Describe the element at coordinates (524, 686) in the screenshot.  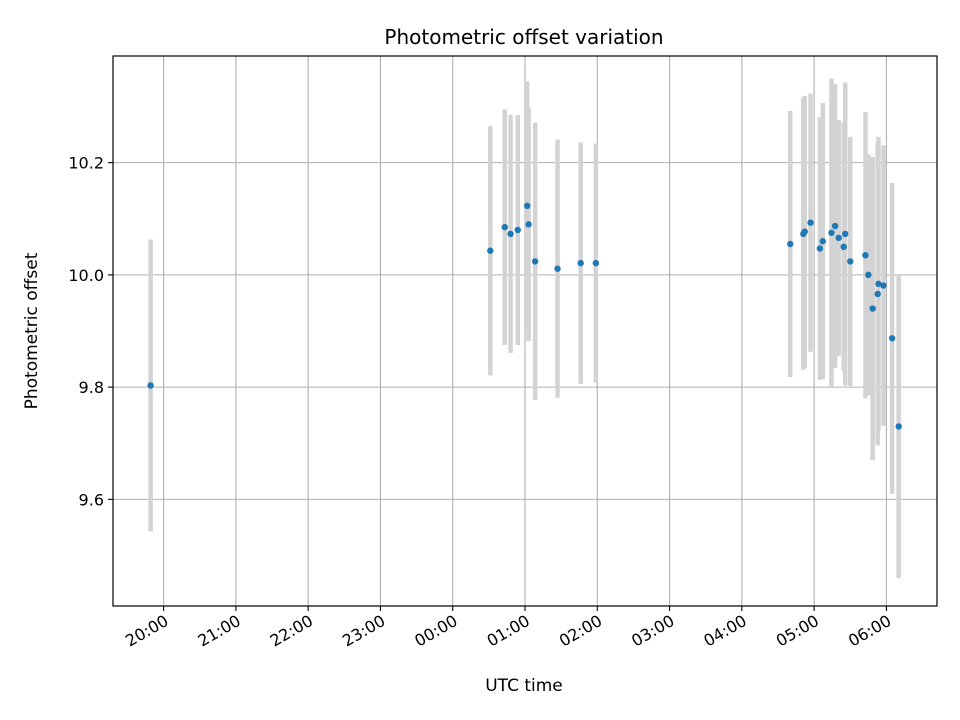
I see `x-axis-label: UTC time` at that location.